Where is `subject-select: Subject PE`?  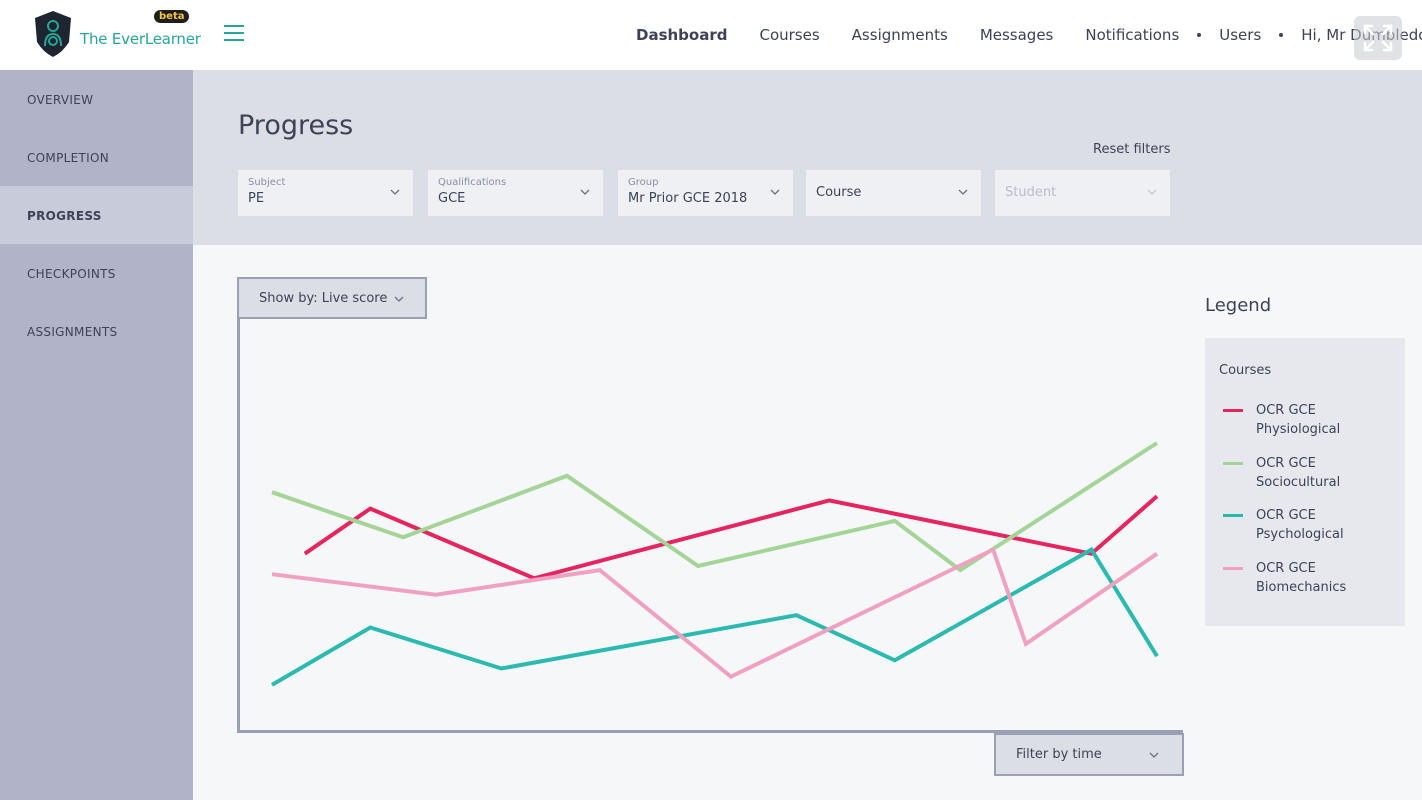 subject-select: Subject PE is located at coordinates (325, 193).